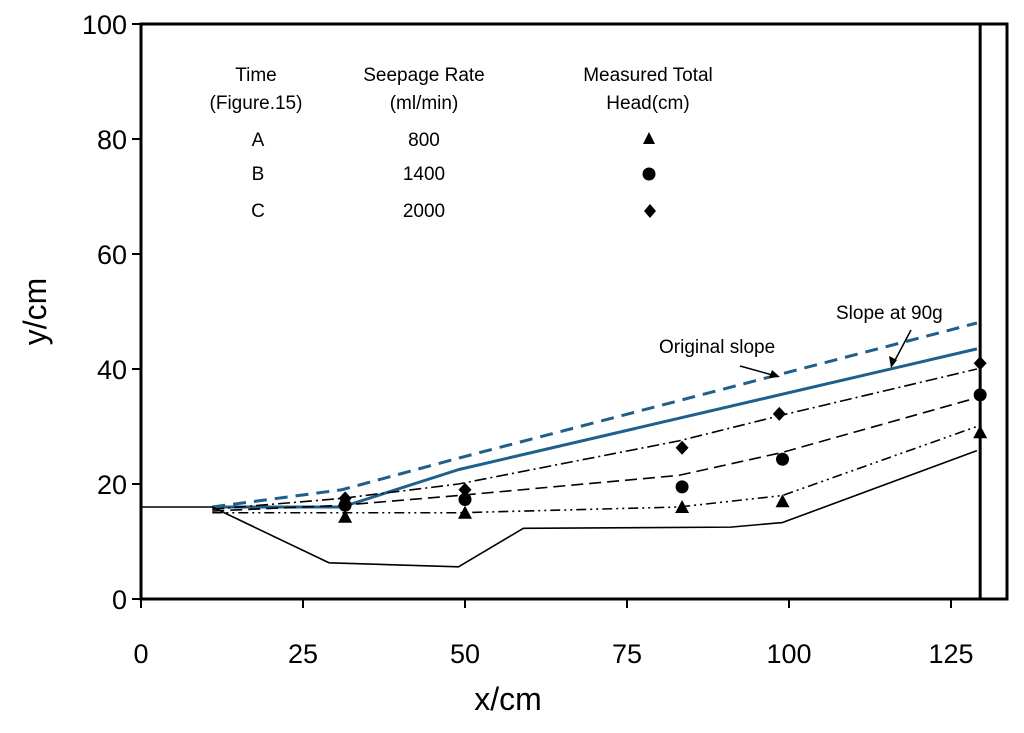 The height and width of the screenshot is (733, 1024). Describe the element at coordinates (140, 654) in the screenshot. I see `x-tick-label-0: 0` at that location.